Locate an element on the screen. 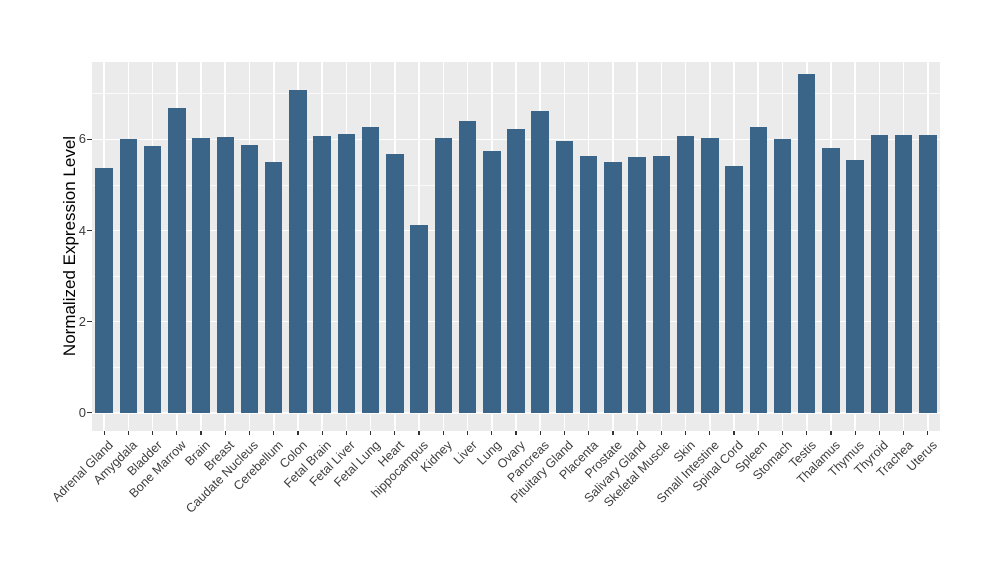 The width and height of the screenshot is (1000, 580). gridline-minor is located at coordinates (516, 94).